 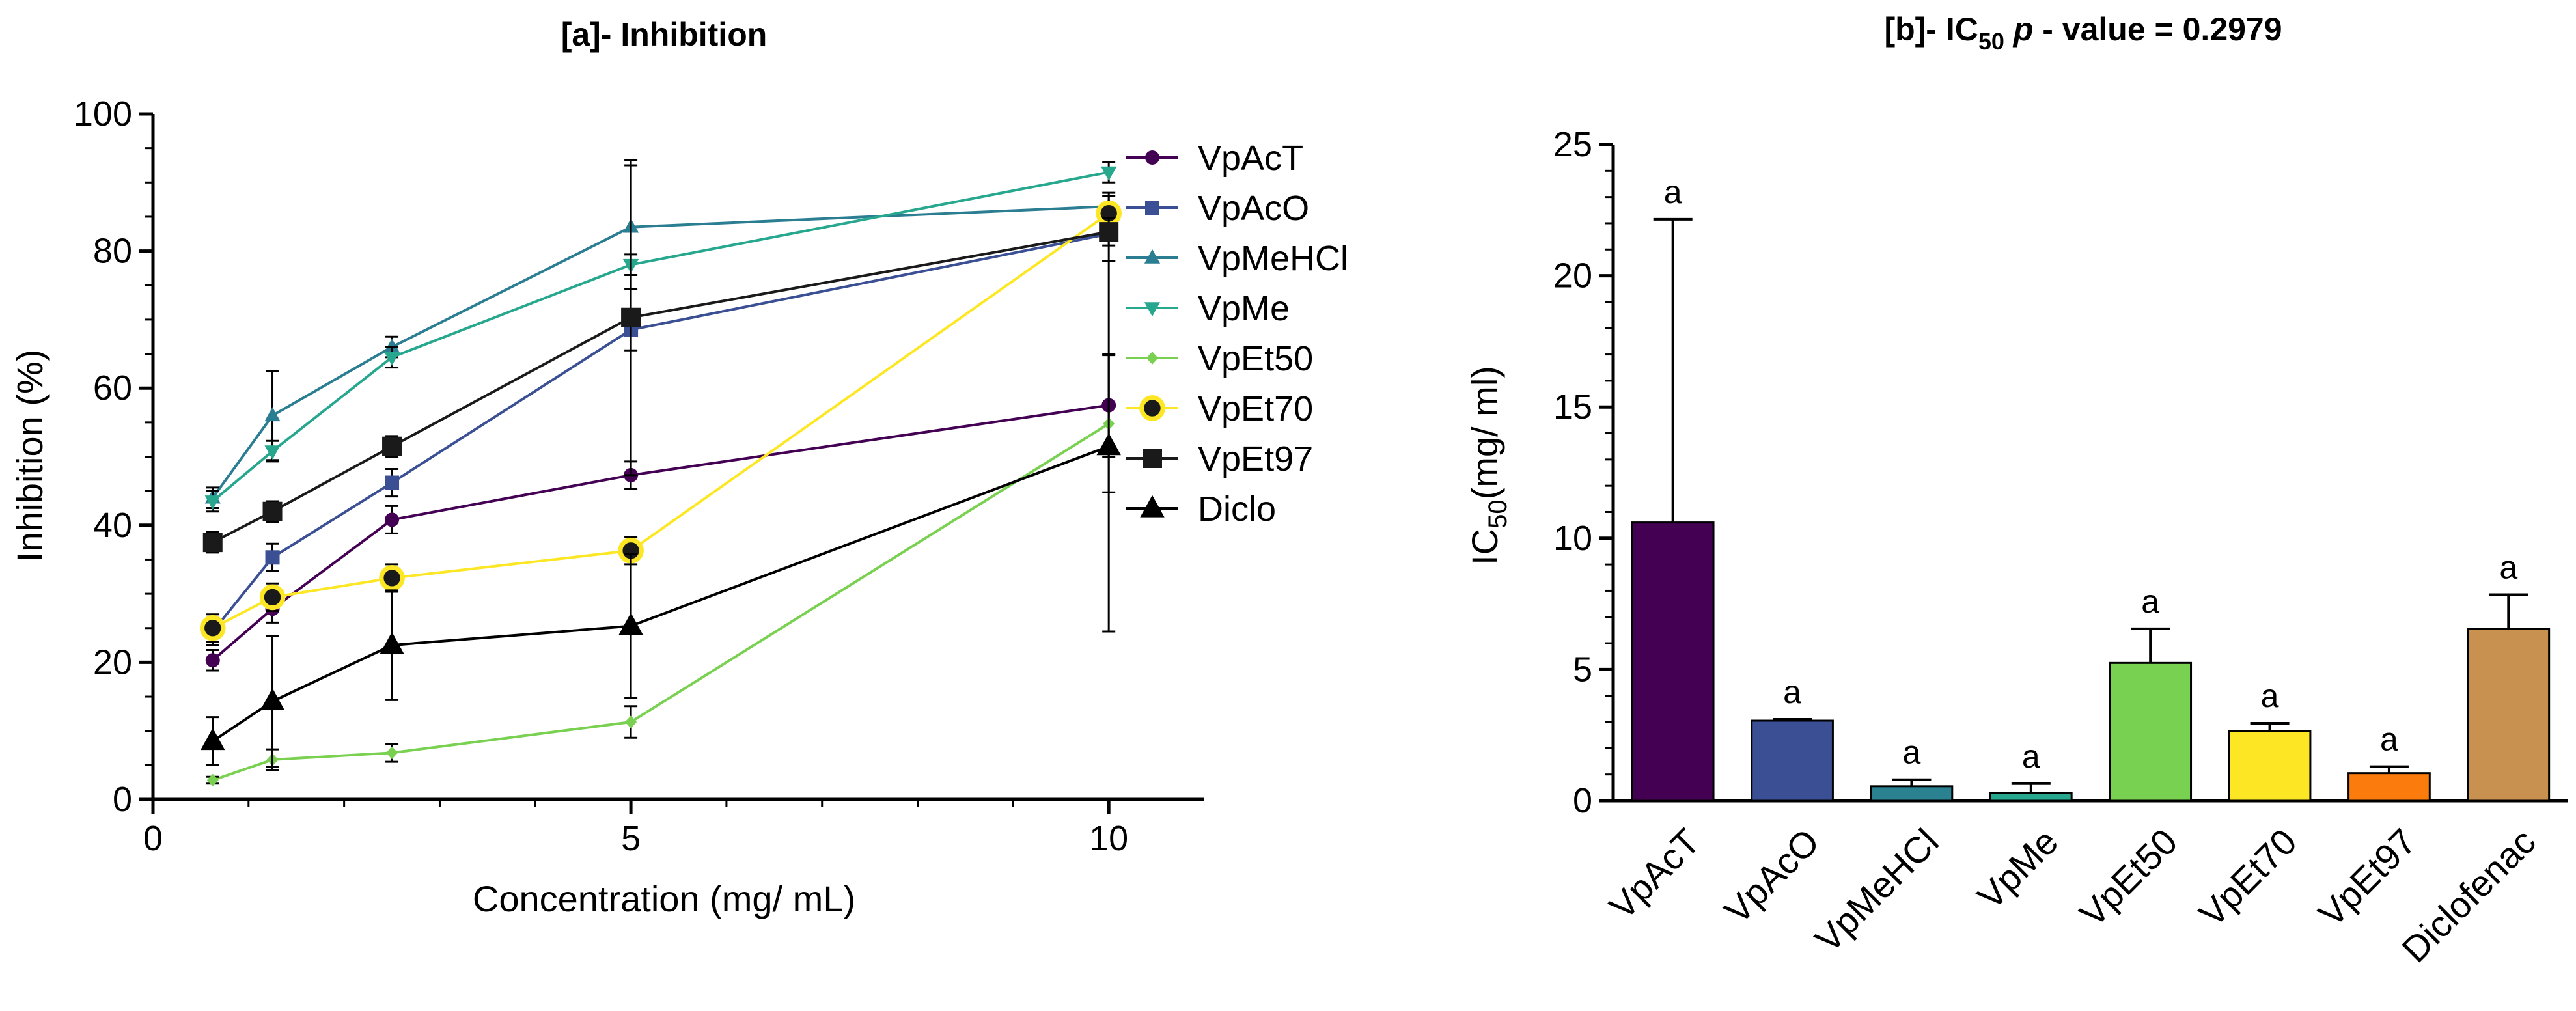 I want to click on legend-label-VpEt70: VpEt70, so click(x=1255, y=408).